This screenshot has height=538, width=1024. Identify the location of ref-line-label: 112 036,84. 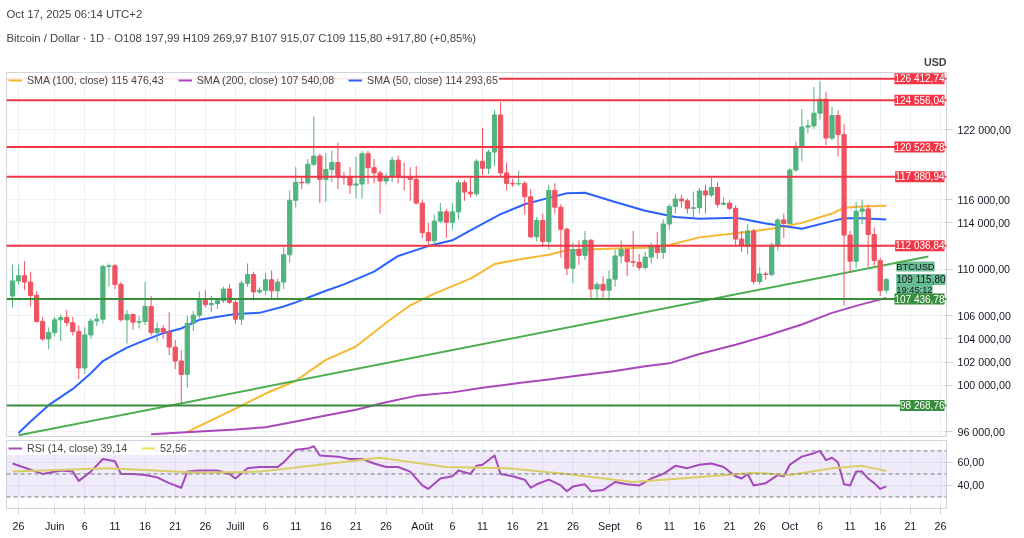
(920, 246).